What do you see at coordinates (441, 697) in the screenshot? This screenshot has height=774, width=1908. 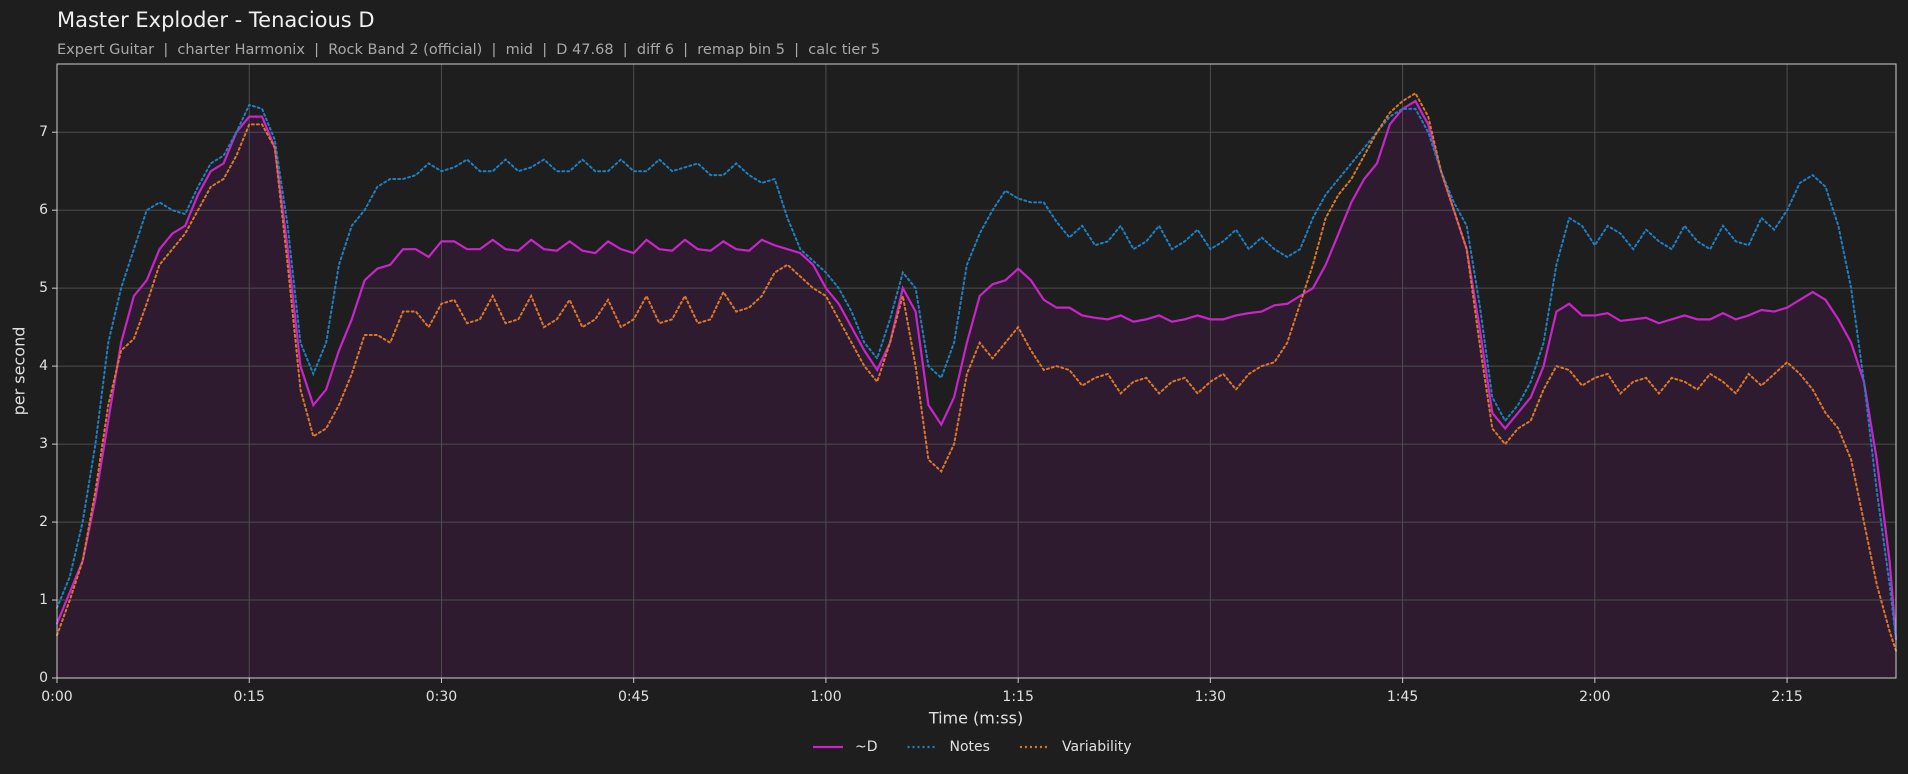 I see `x-tick-label: 0:30` at bounding box center [441, 697].